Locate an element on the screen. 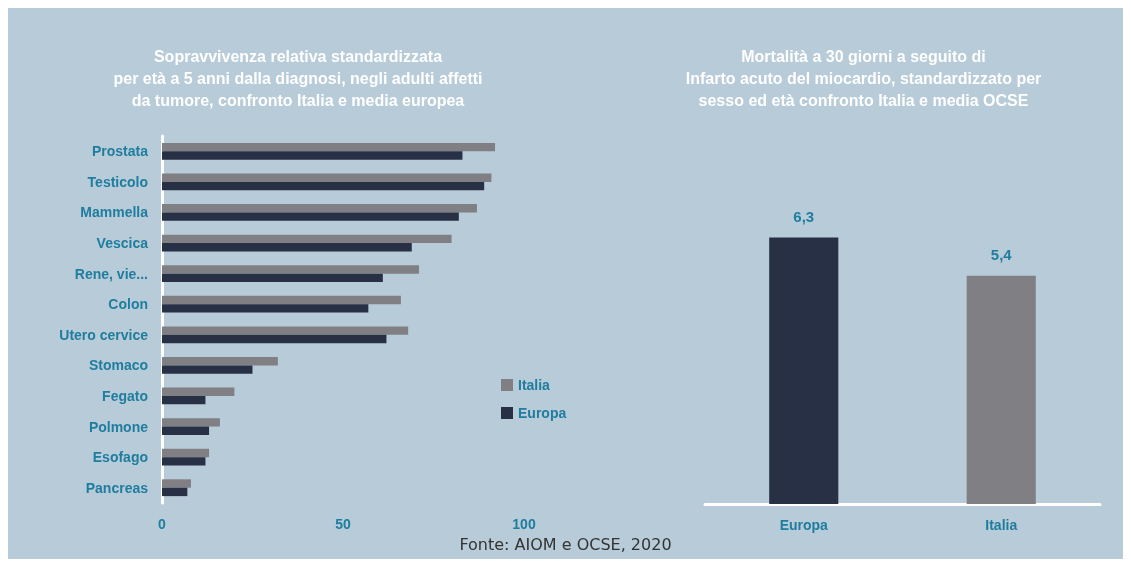  y-tick-label: Polmone is located at coordinates (118, 426).